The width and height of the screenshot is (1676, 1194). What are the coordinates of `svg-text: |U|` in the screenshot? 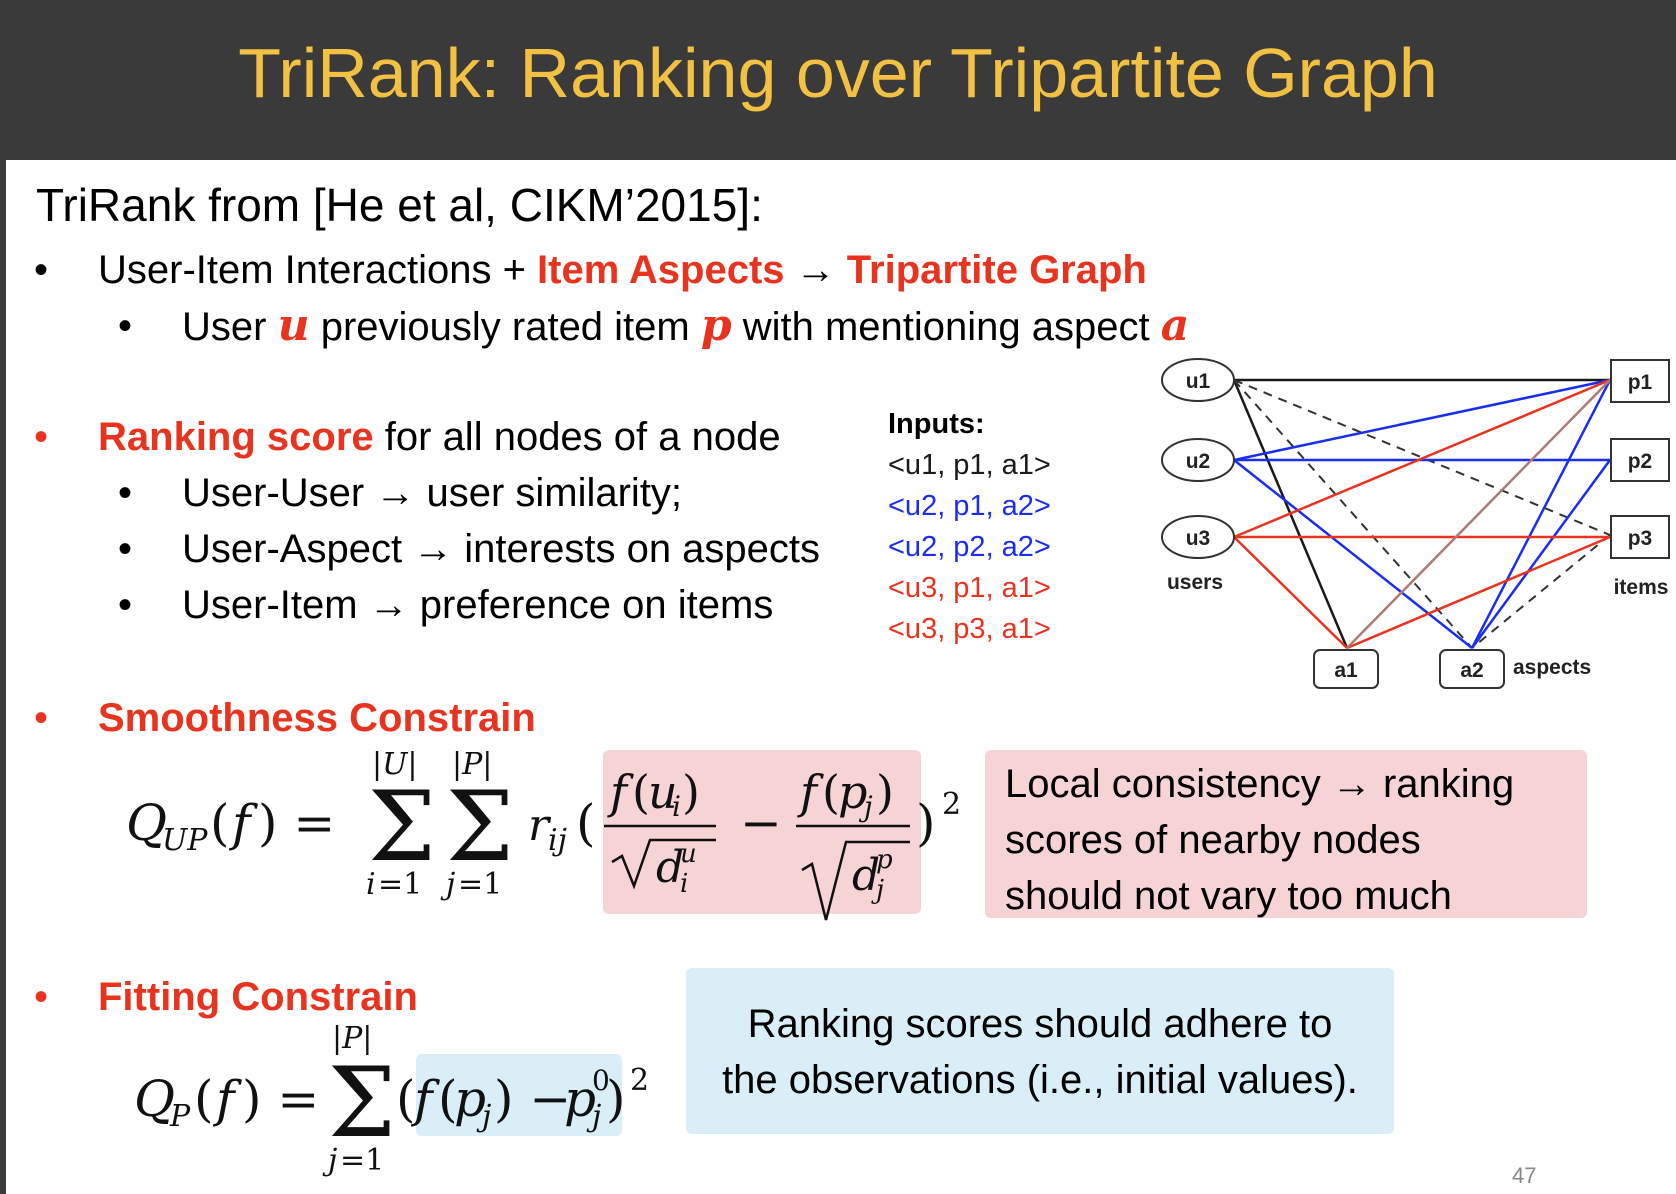 It's located at (395, 764).